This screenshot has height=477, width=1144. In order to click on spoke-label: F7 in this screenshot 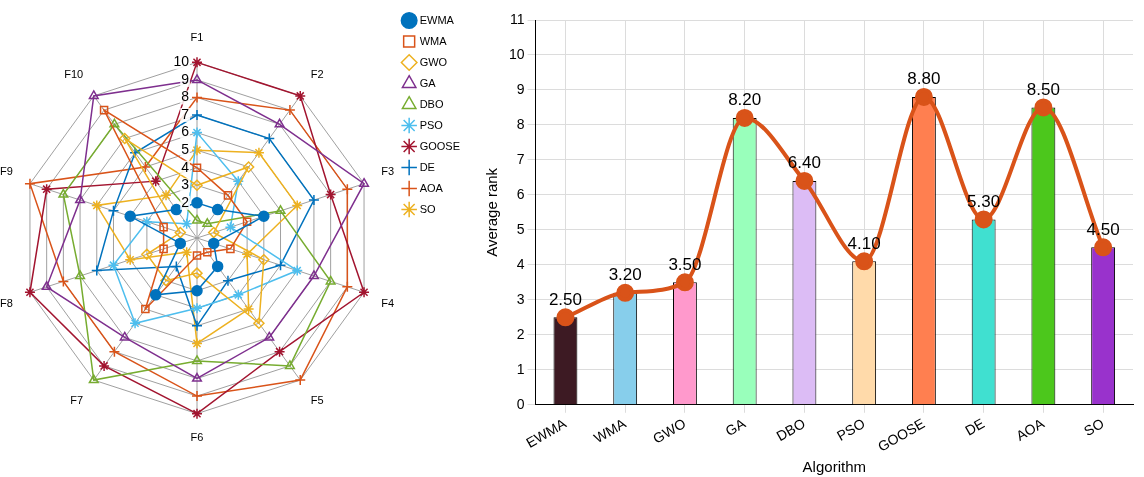, I will do `click(77, 400)`.